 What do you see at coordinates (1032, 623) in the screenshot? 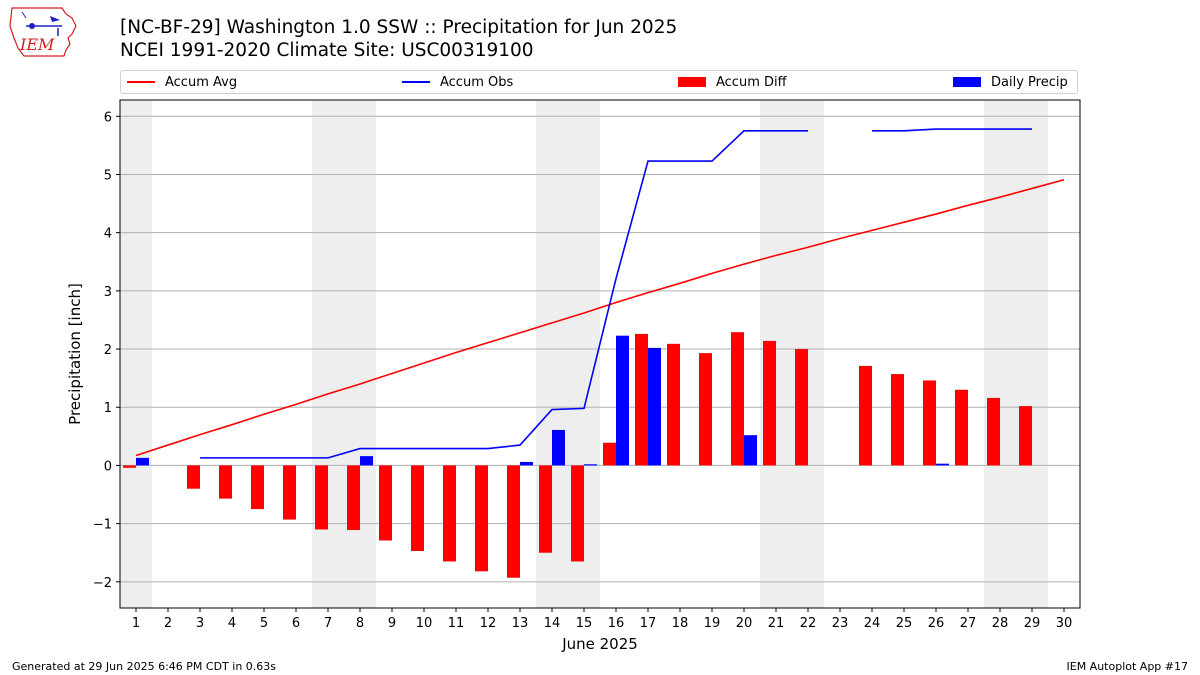
I see `xtick-label: 29` at bounding box center [1032, 623].